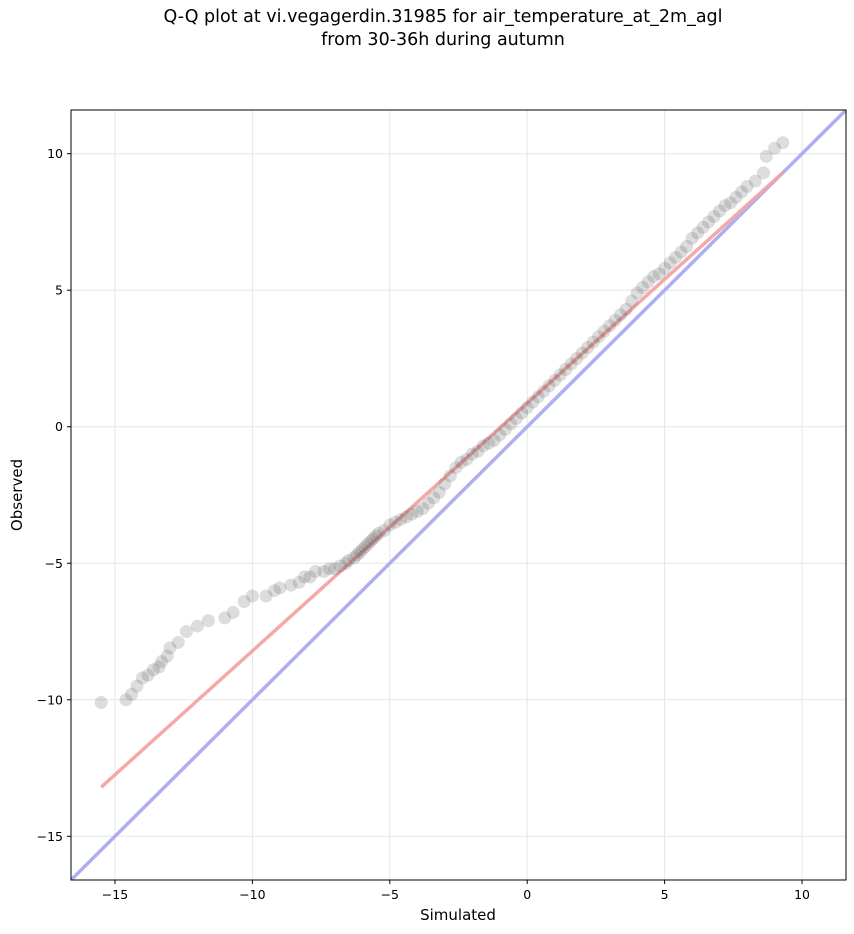  Describe the element at coordinates (59, 290) in the screenshot. I see `y-tick-label: 5` at that location.